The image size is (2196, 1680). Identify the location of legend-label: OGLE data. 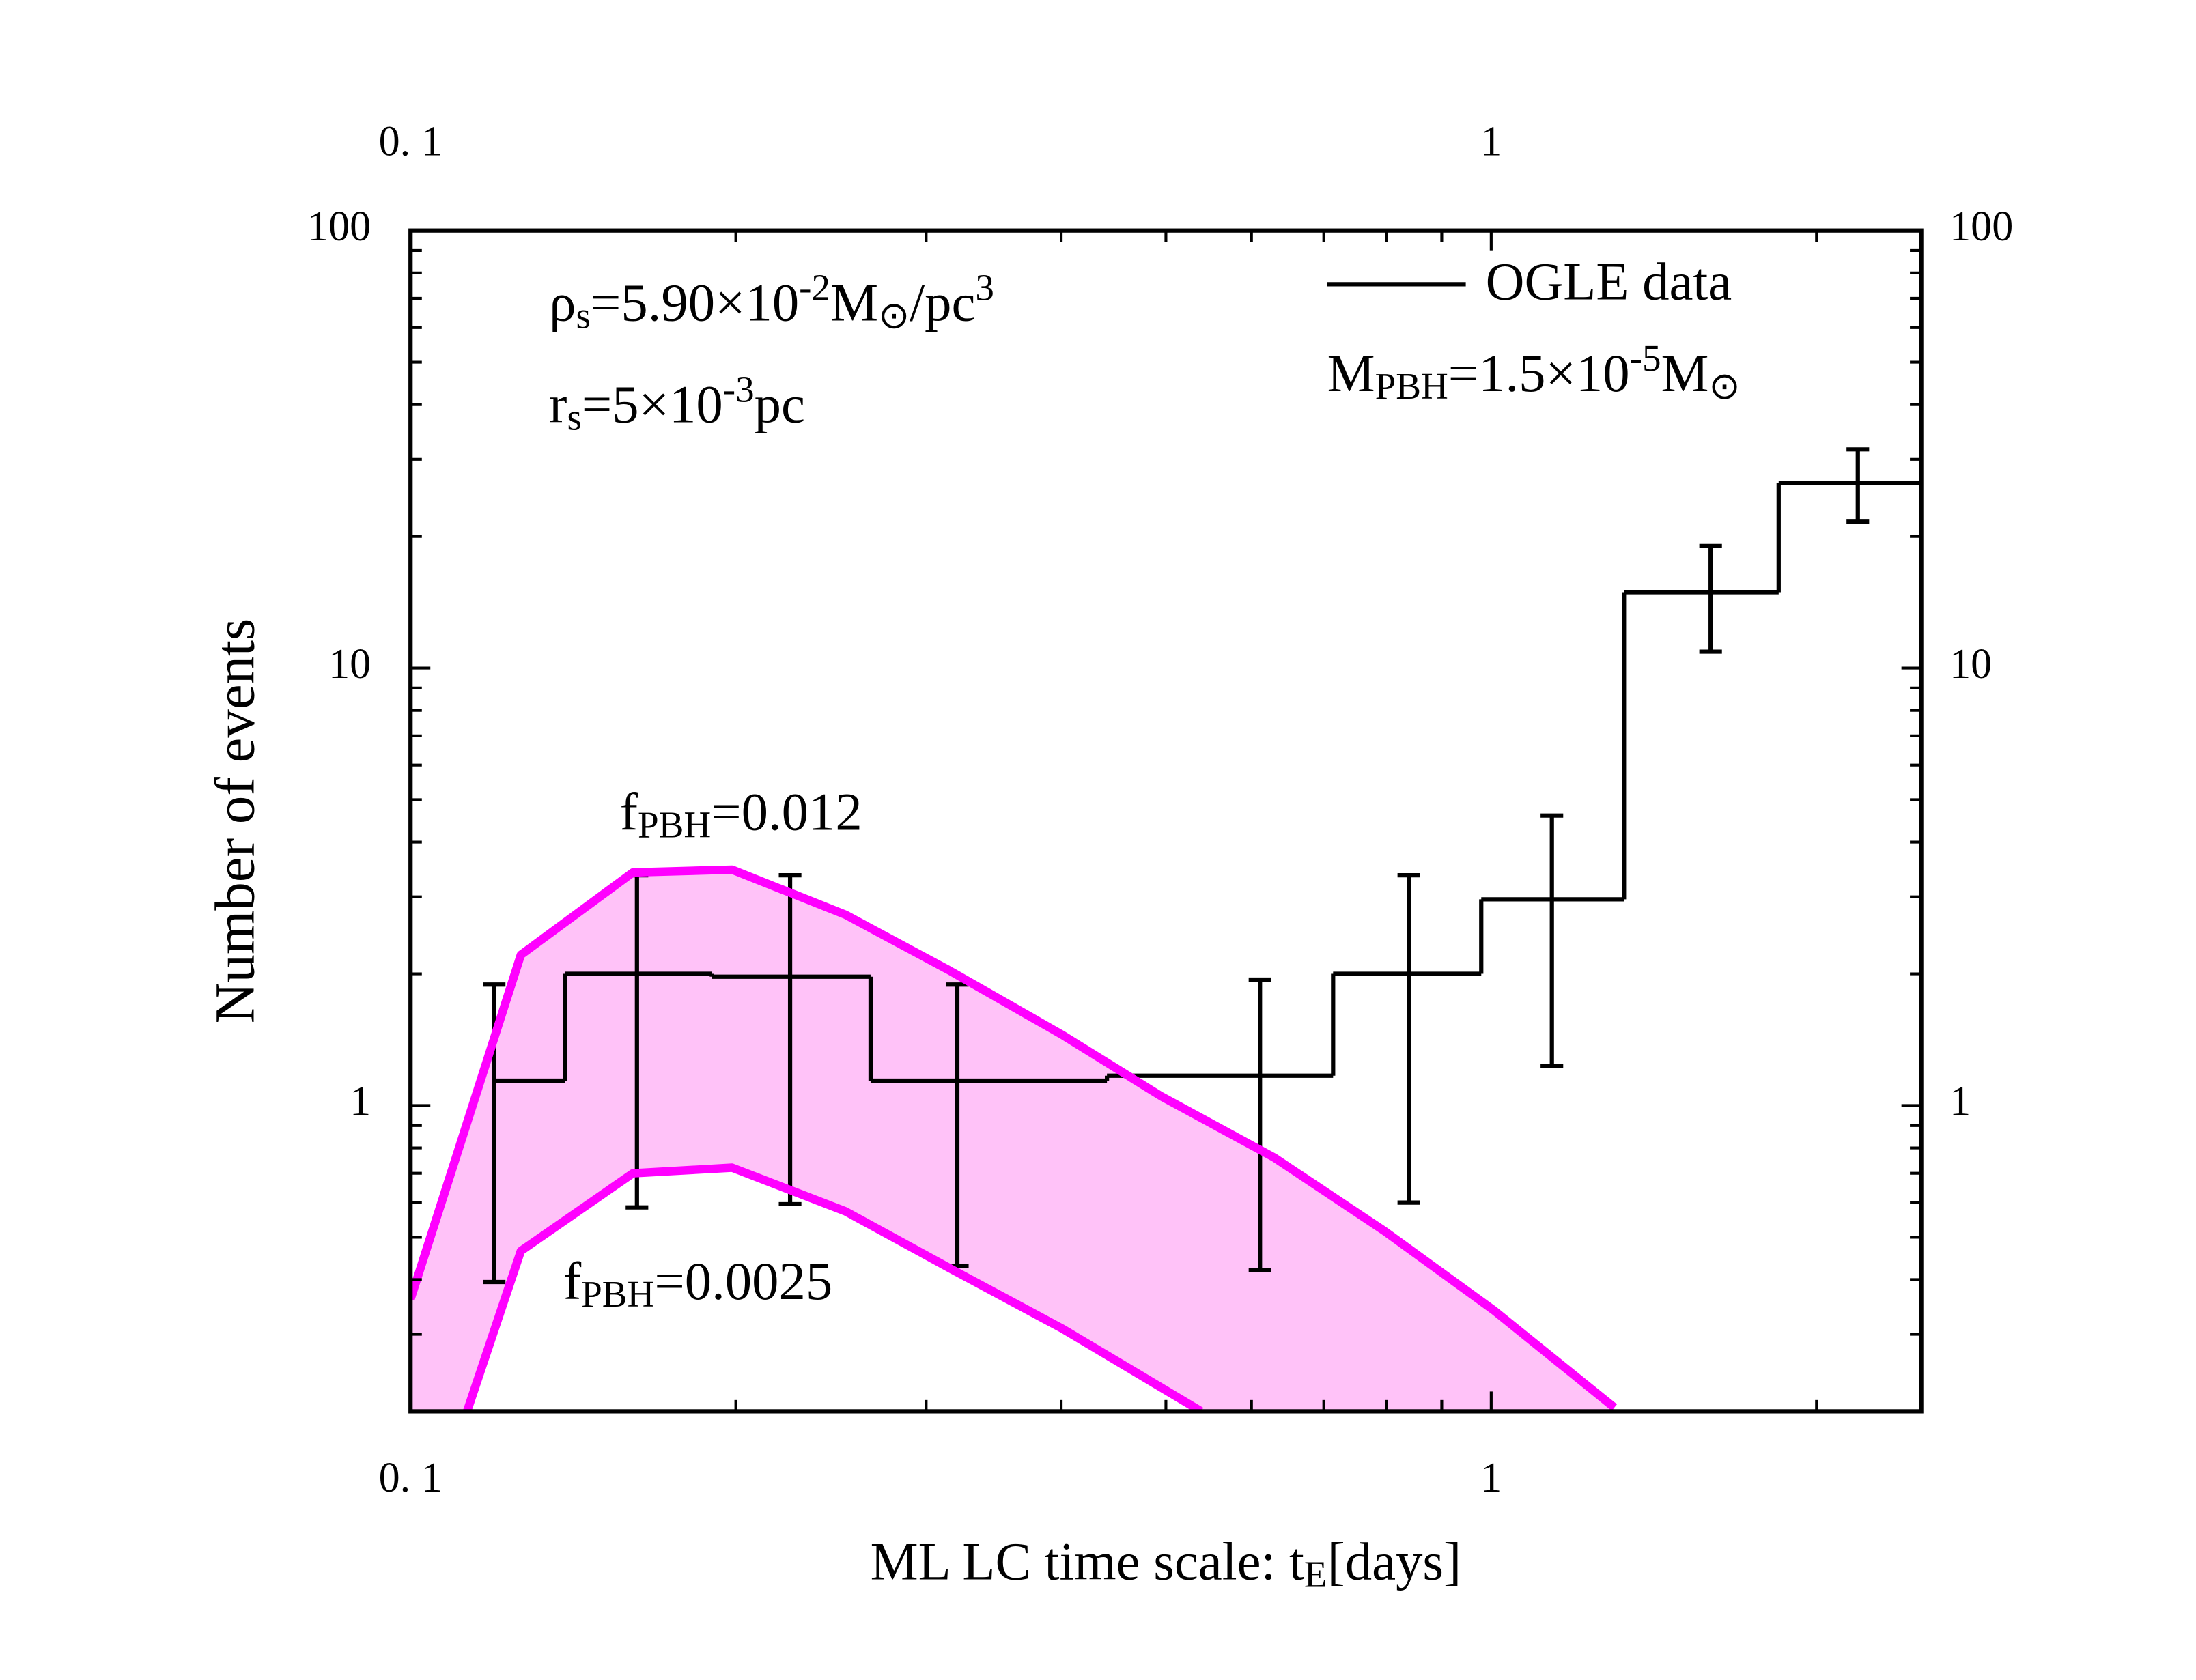
(1609, 282).